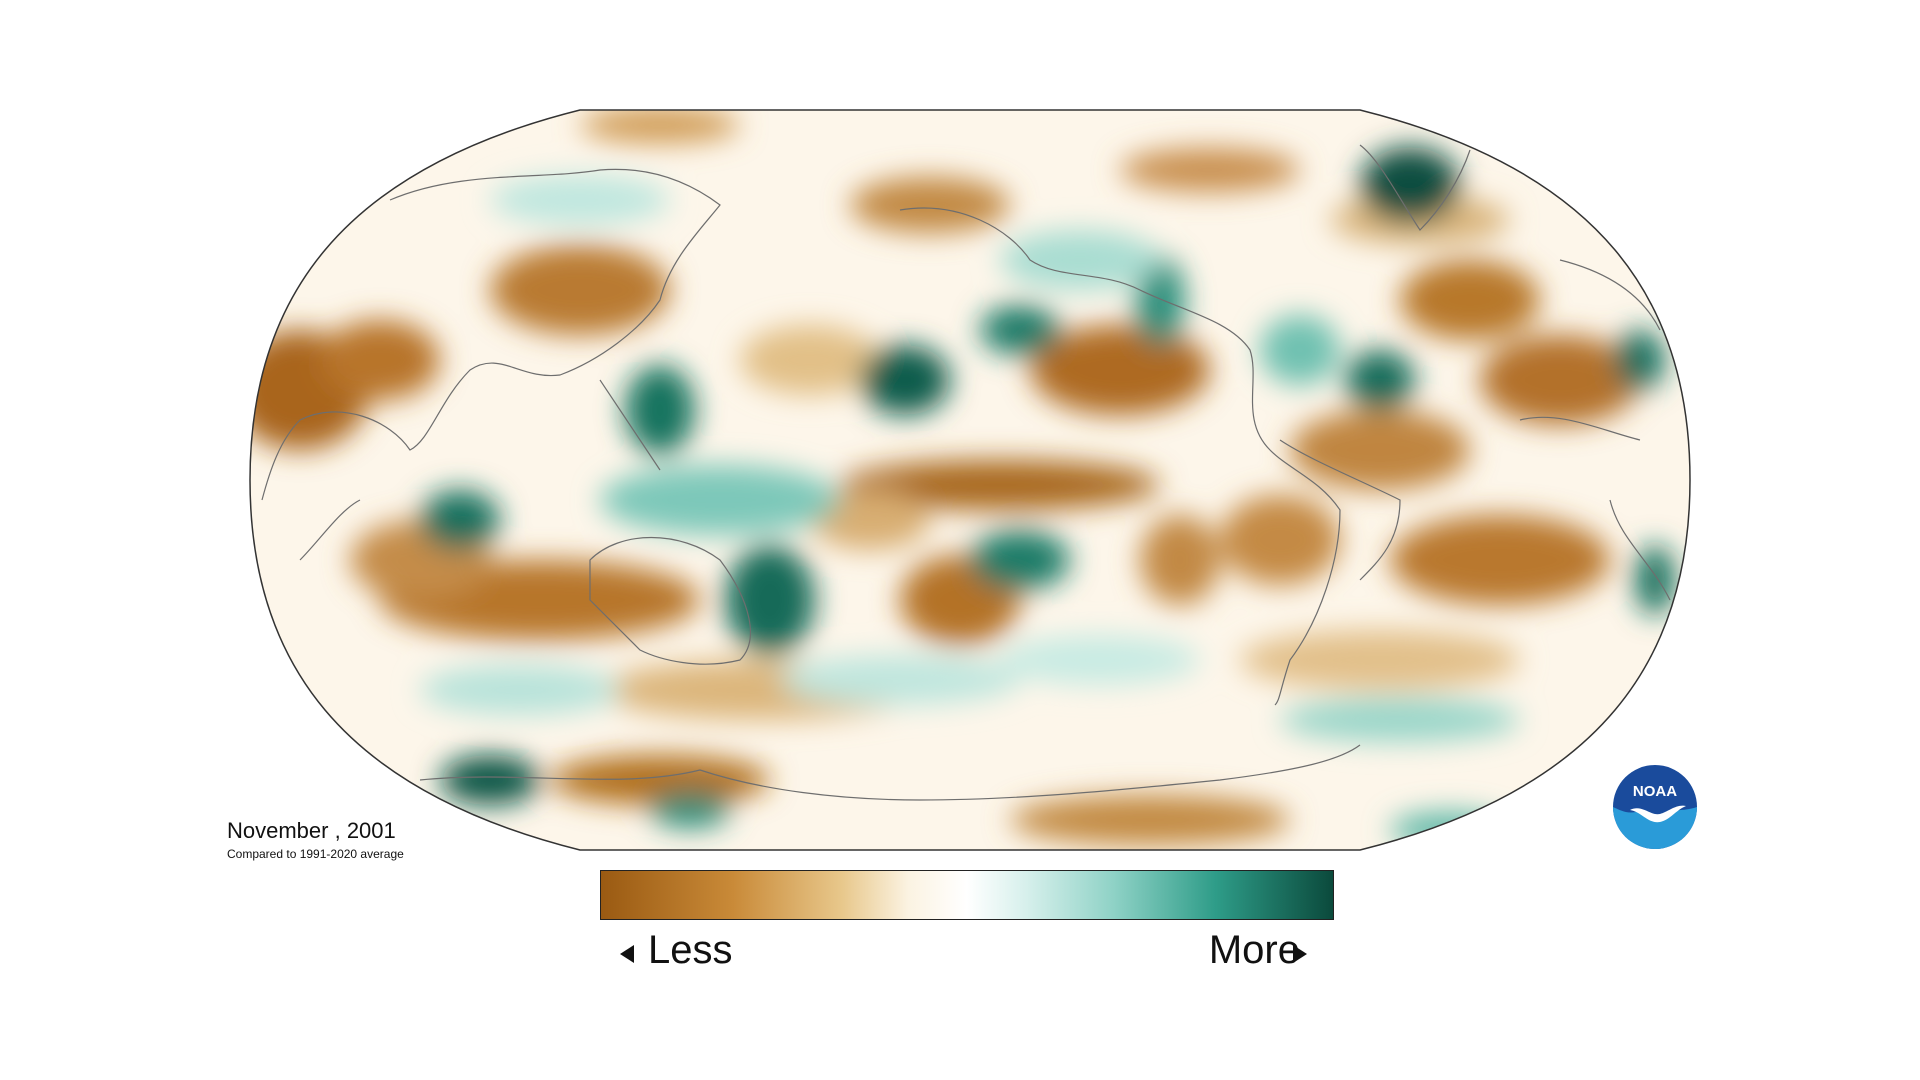 The width and height of the screenshot is (1920, 1080). What do you see at coordinates (1655, 807) in the screenshot?
I see `noaa-logo-icon: NOAA` at bounding box center [1655, 807].